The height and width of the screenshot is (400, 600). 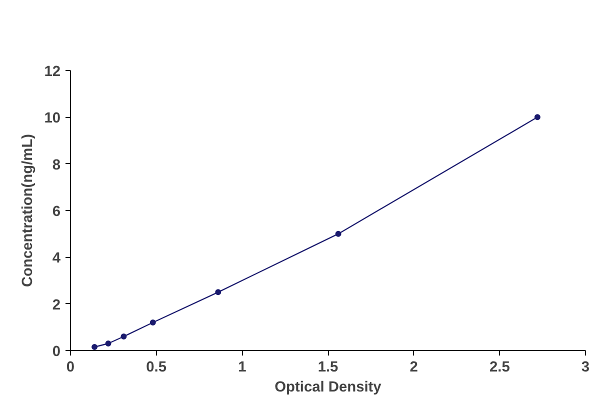 What do you see at coordinates (57, 258) in the screenshot?
I see `y-tick-label: 4` at bounding box center [57, 258].